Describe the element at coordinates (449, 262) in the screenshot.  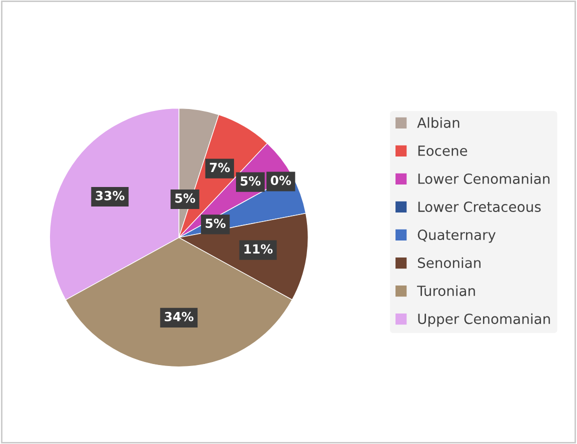
I see `legend-label: Senonian` at that location.